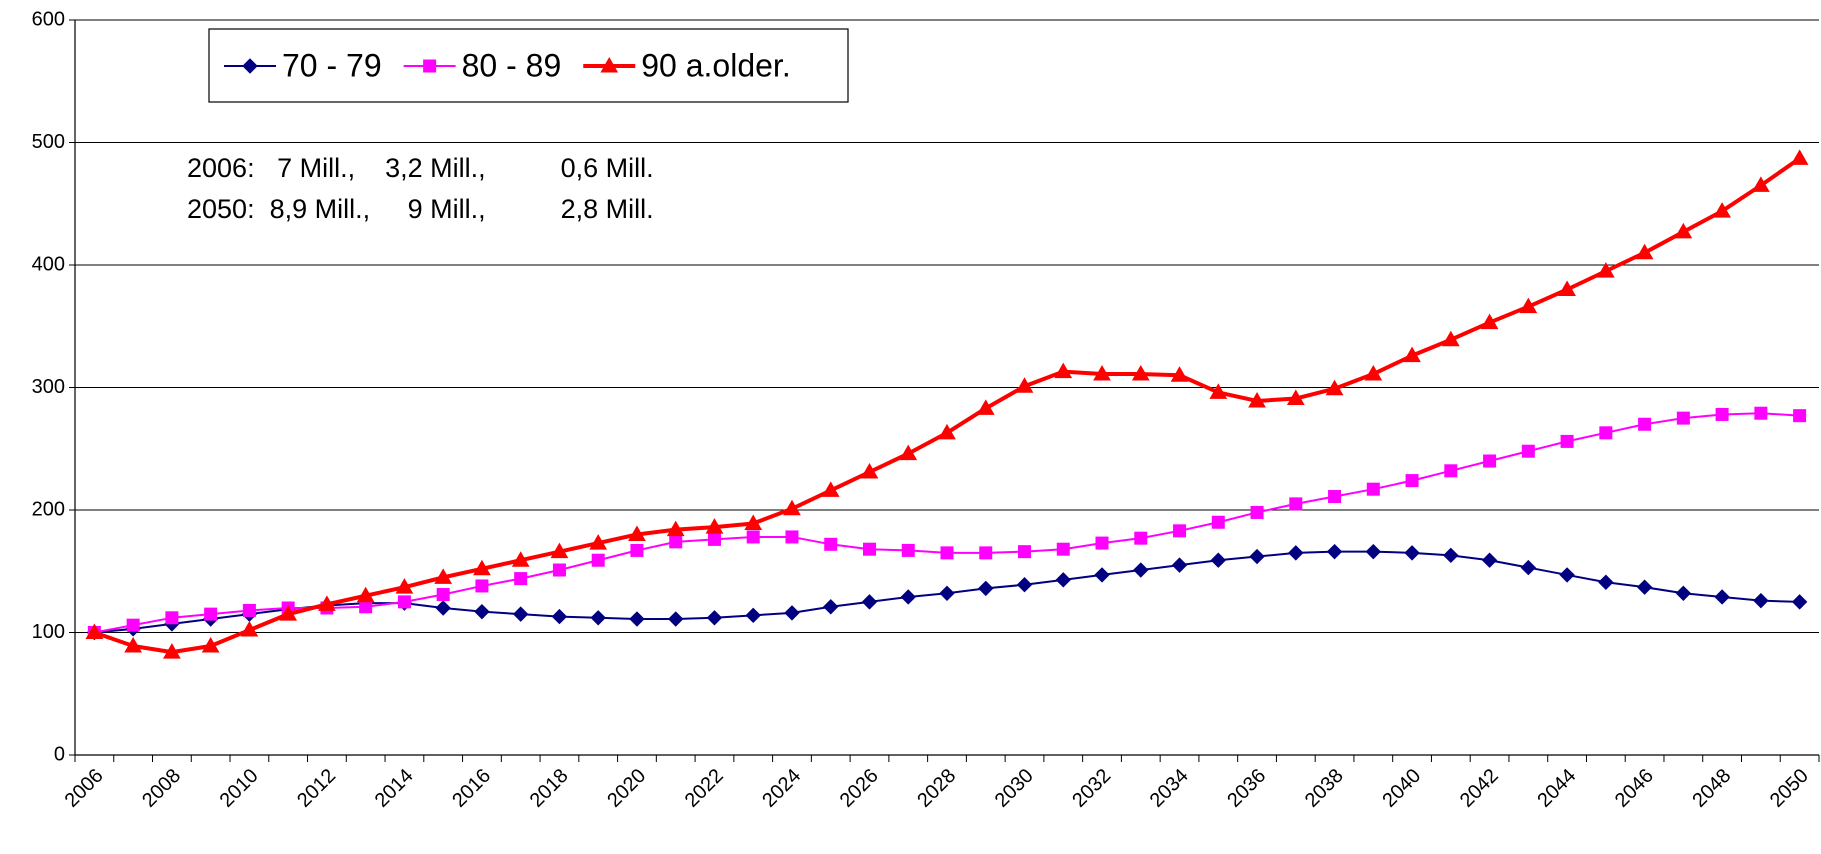 The image size is (1821, 854). Describe the element at coordinates (48, 387) in the screenshot. I see `y-tick-label: 300` at that location.